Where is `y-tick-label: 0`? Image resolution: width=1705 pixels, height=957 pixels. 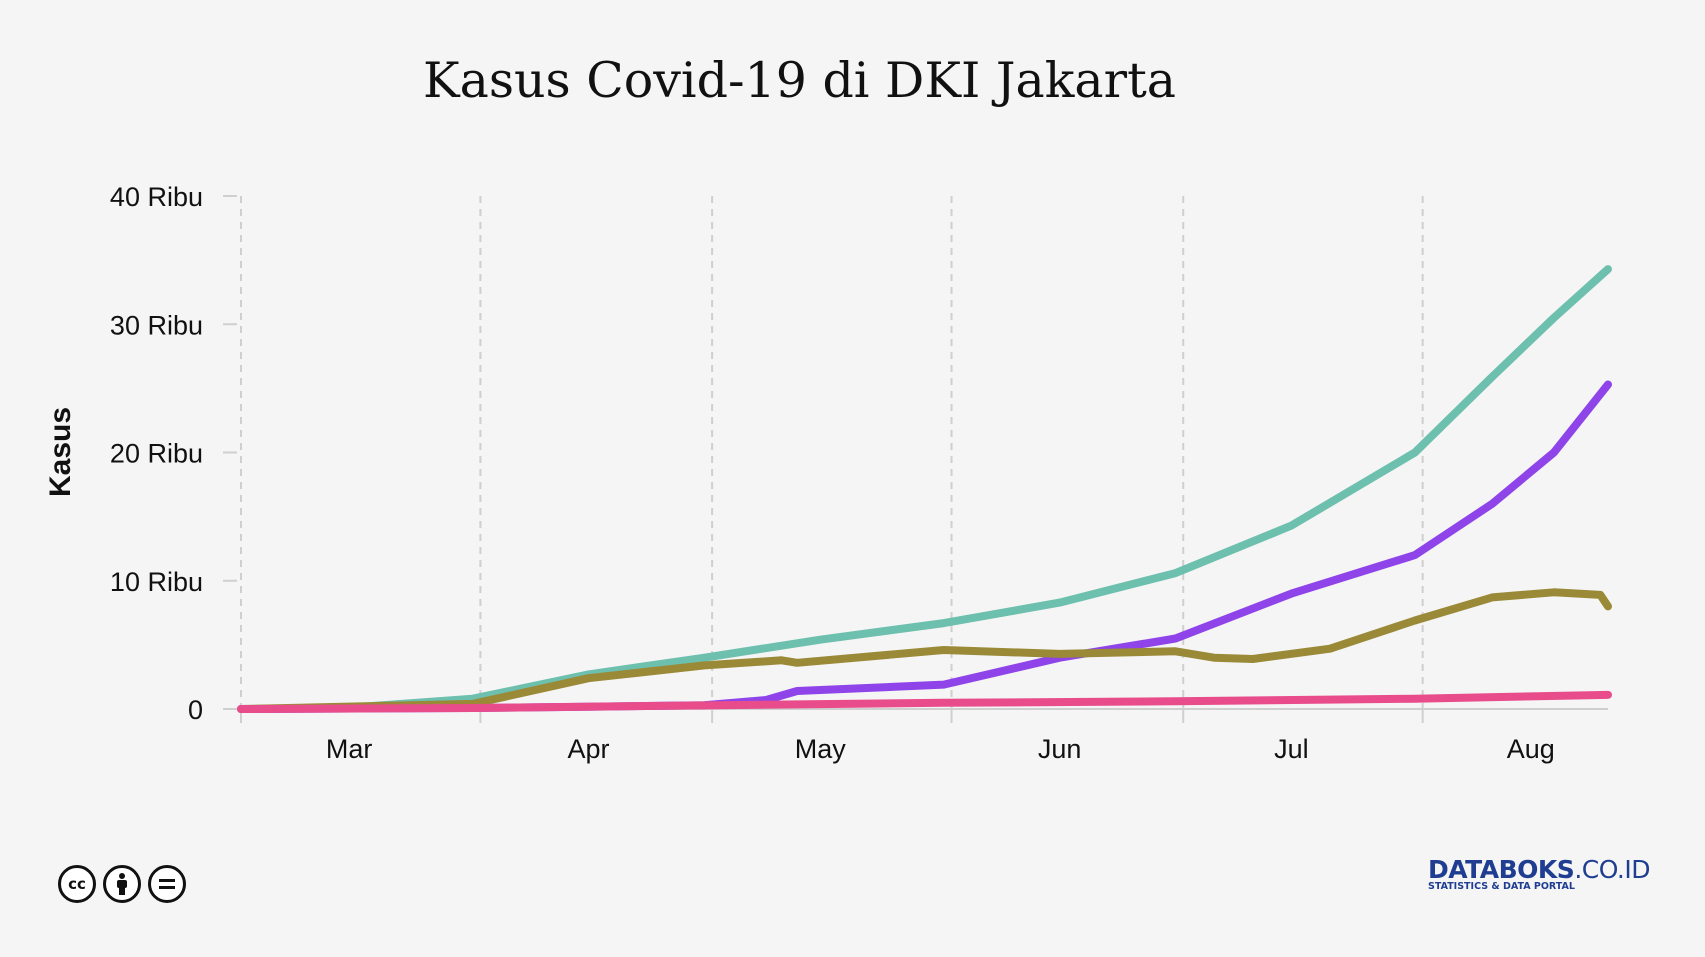 y-tick-label: 0 is located at coordinates (195, 710).